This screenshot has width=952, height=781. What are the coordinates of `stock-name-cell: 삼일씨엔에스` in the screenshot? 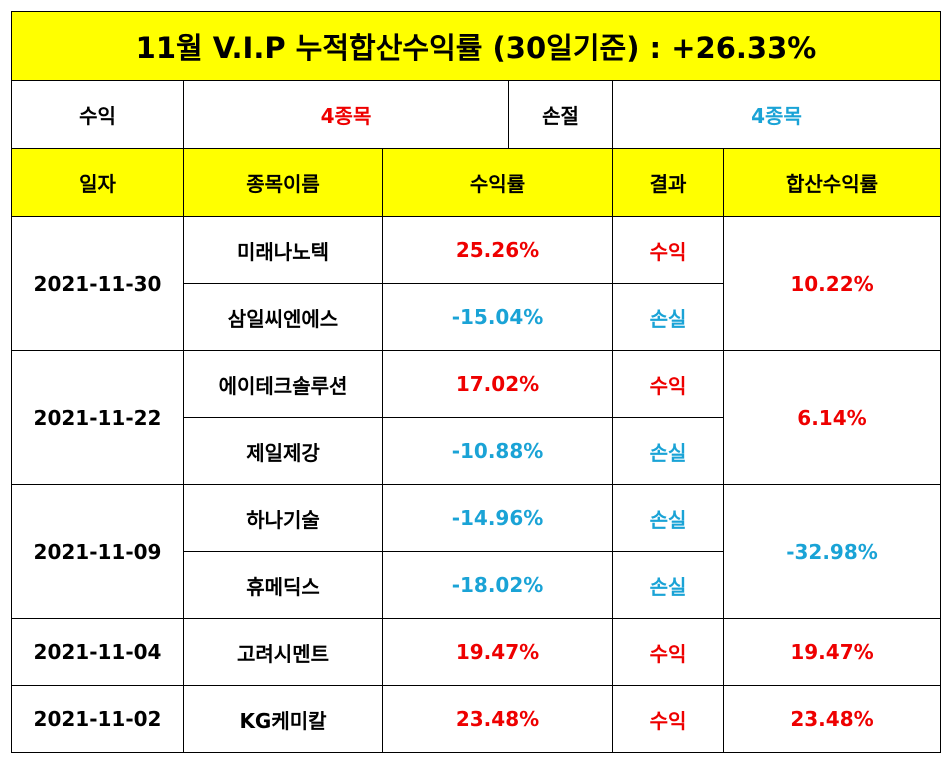 It's located at (283, 317).